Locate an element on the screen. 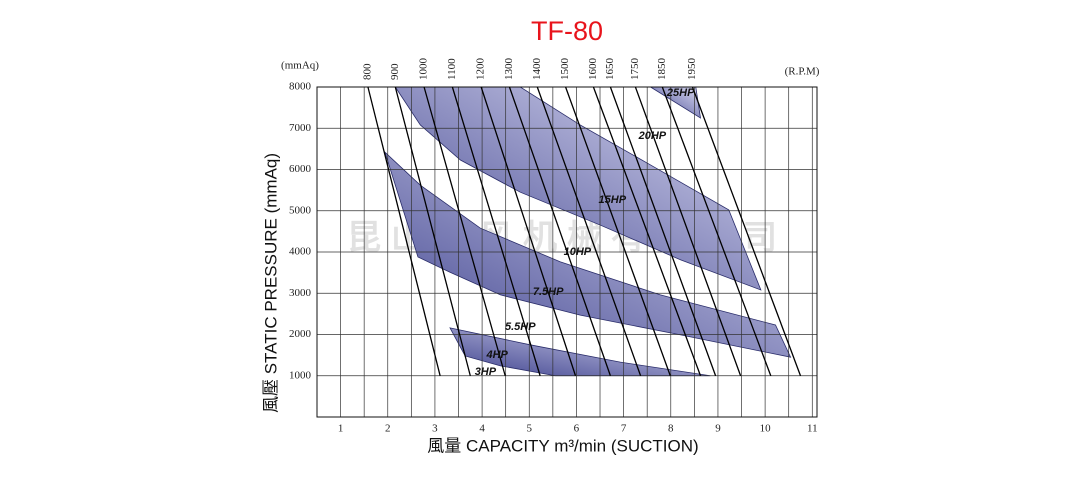 The height and width of the screenshot is (481, 1080). hp-region is located at coordinates (578, 188).